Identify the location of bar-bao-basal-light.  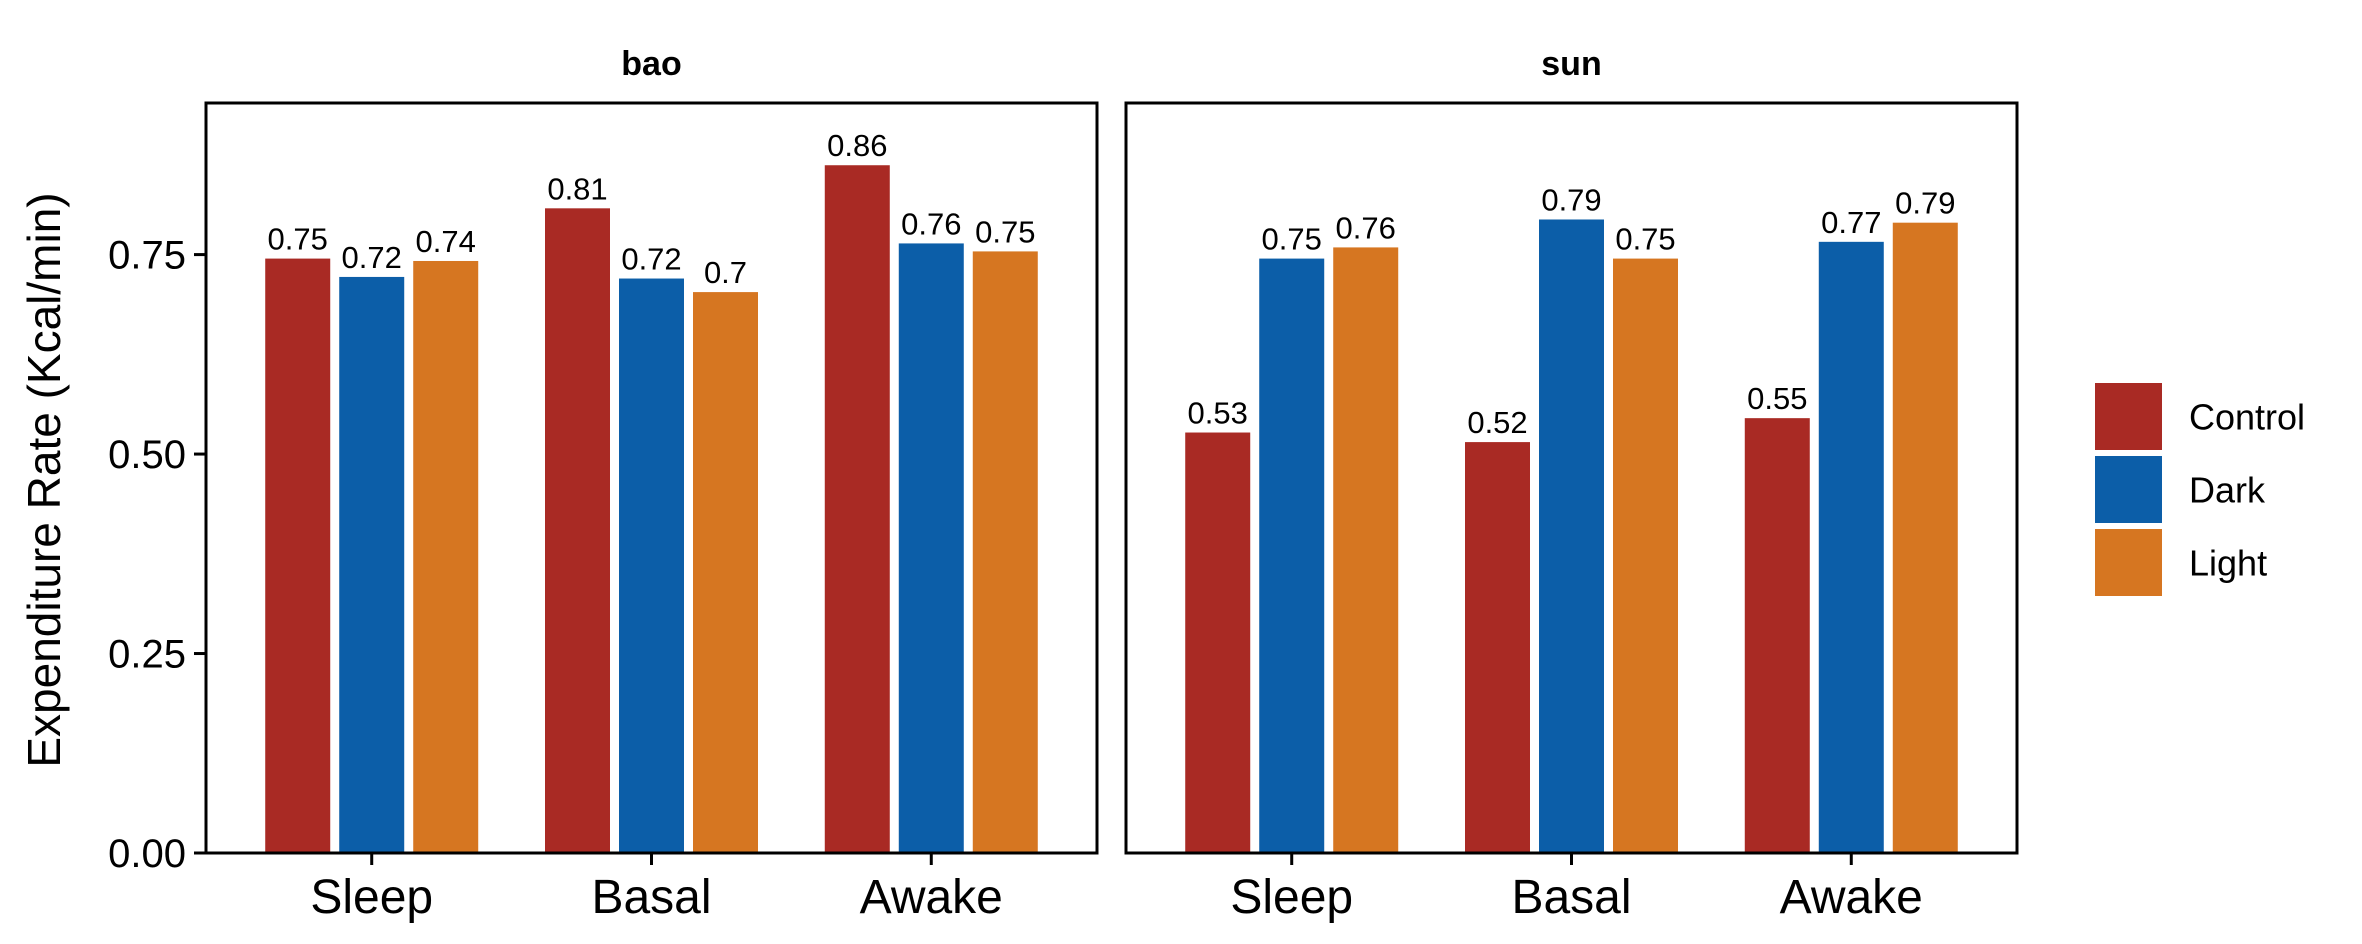
(725, 573).